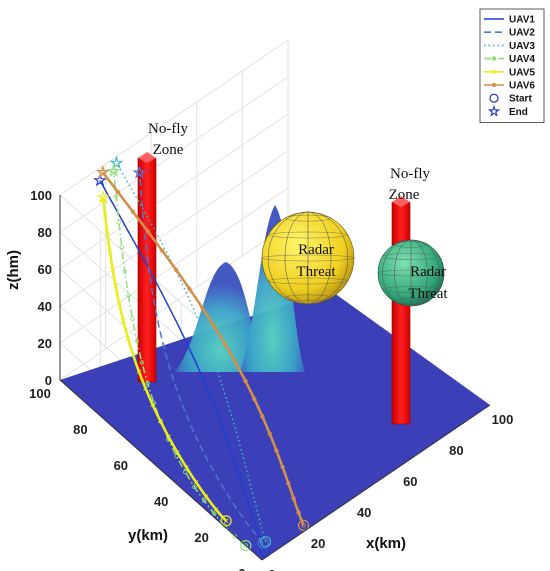 The height and width of the screenshot is (571, 550). I want to click on legend-label: Start, so click(520, 99).